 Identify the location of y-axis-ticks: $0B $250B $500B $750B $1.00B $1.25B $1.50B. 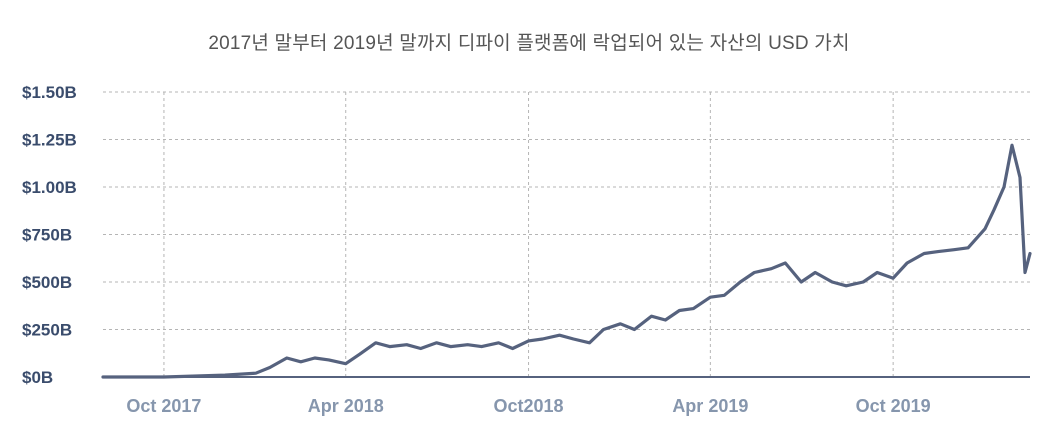
(49, 235).